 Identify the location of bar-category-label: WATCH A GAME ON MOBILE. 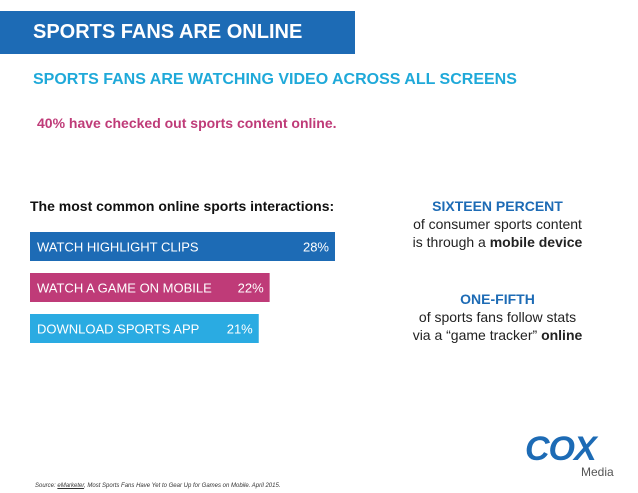
(124, 288).